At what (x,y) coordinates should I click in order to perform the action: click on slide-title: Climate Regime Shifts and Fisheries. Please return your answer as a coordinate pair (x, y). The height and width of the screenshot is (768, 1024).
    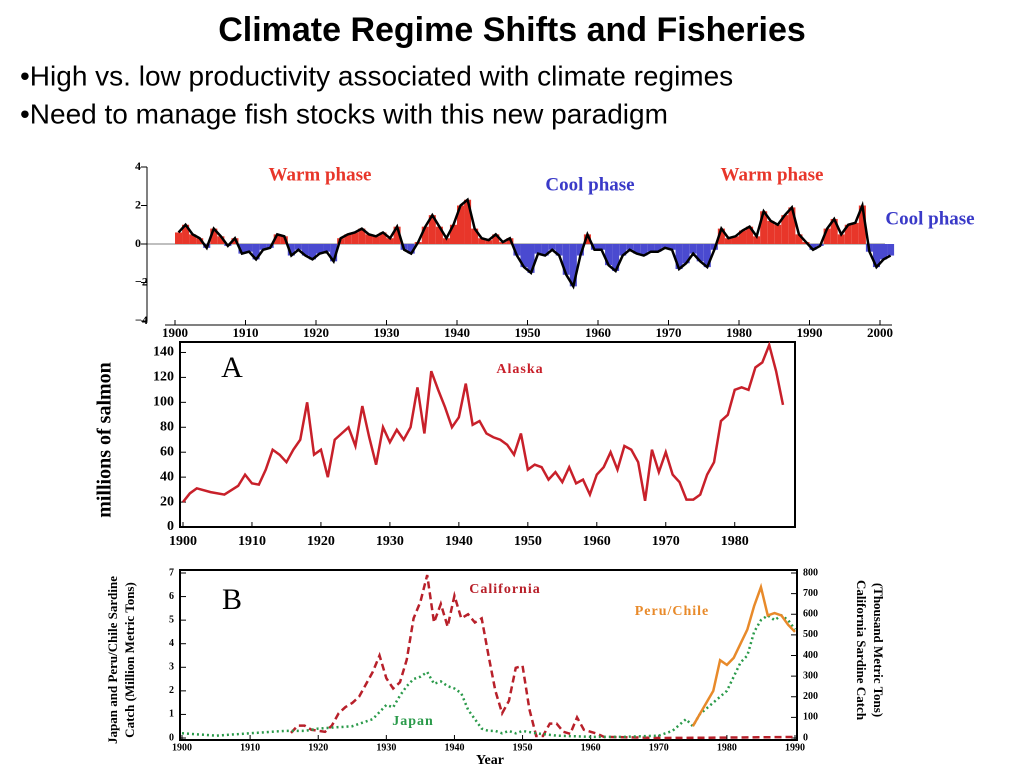
    Looking at the image, I should click on (512, 30).